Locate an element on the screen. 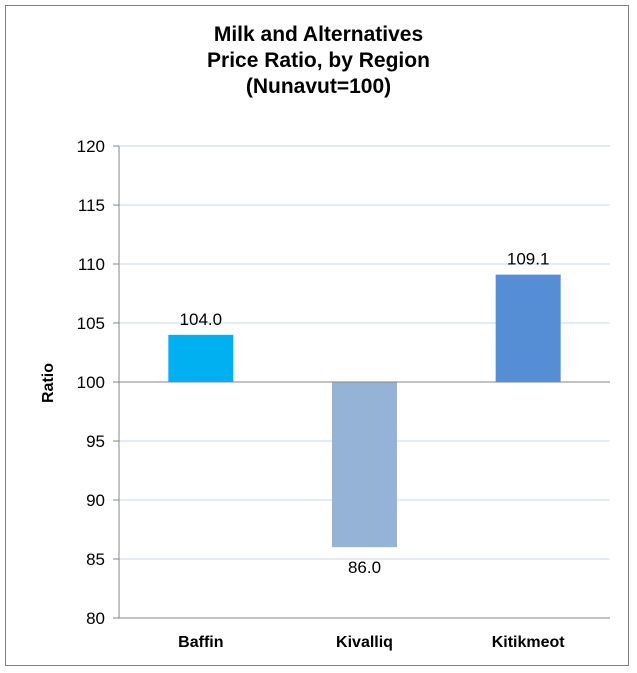  y-tick-label: 90 is located at coordinates (95, 500).